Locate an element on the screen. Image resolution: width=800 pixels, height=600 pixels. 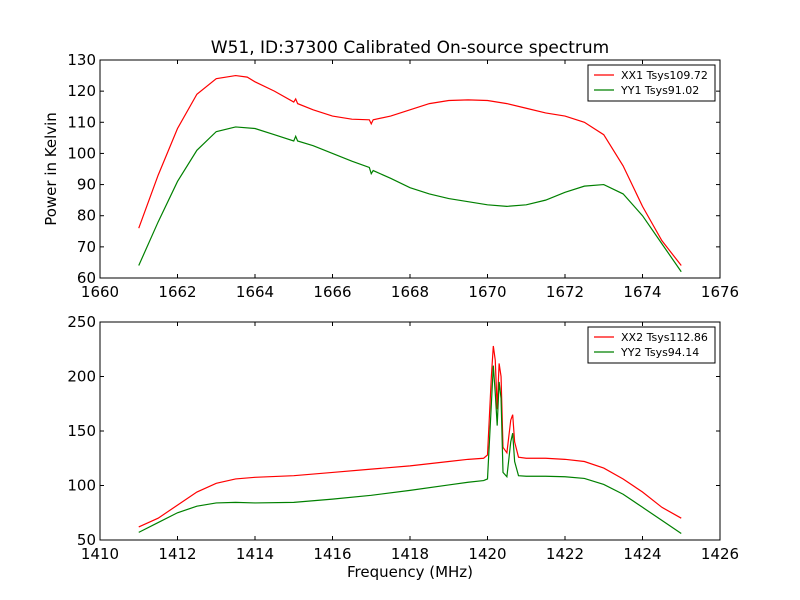
top-x-tick-label: 1666 is located at coordinates (332, 292).